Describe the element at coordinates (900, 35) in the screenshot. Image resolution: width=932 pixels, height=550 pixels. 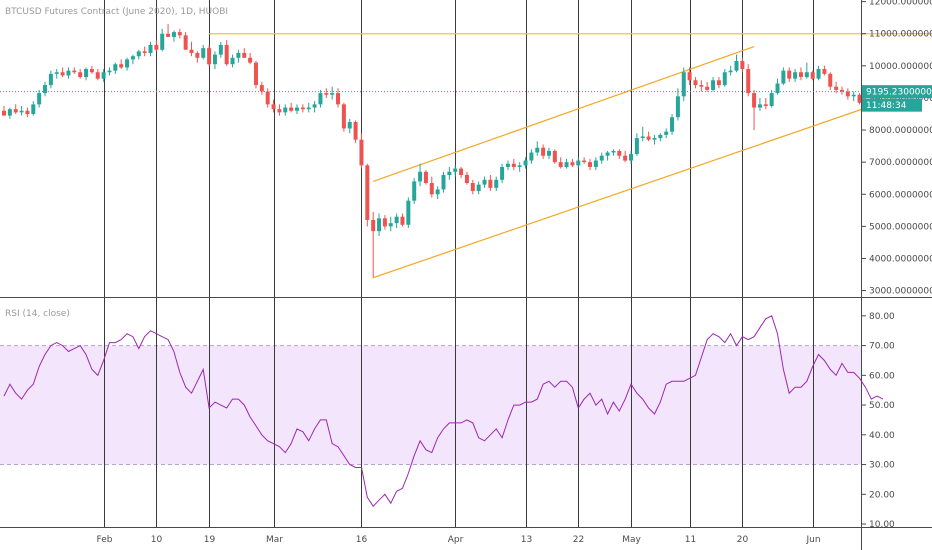
I see `price-tick-label: 11000.00000000` at that location.